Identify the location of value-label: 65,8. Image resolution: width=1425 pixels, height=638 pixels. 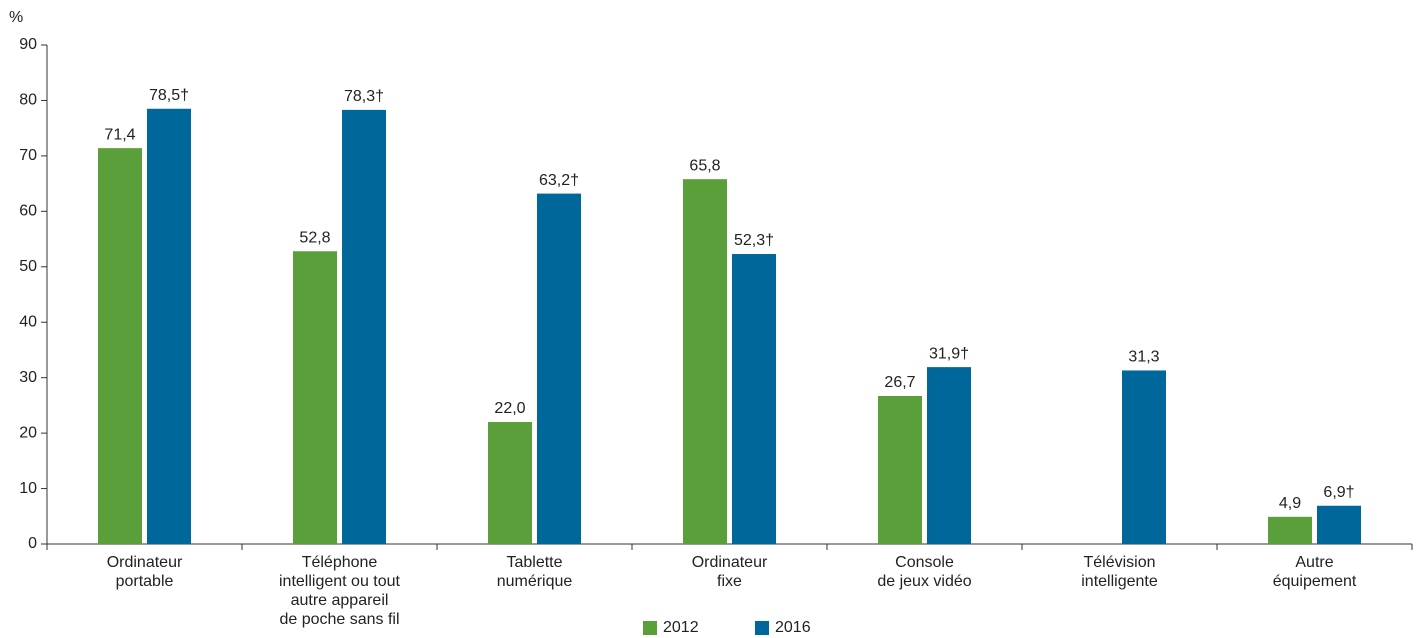
(704, 165).